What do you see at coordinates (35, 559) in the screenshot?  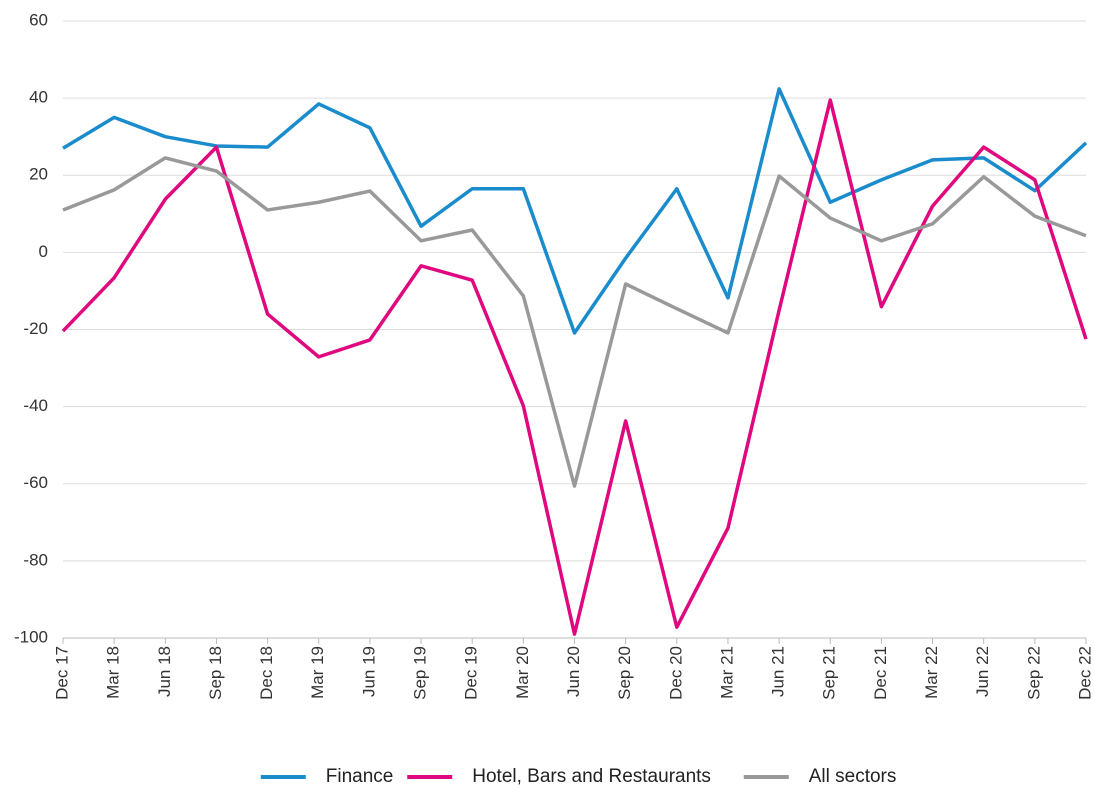 I see `y-tick-label: -80` at bounding box center [35, 559].